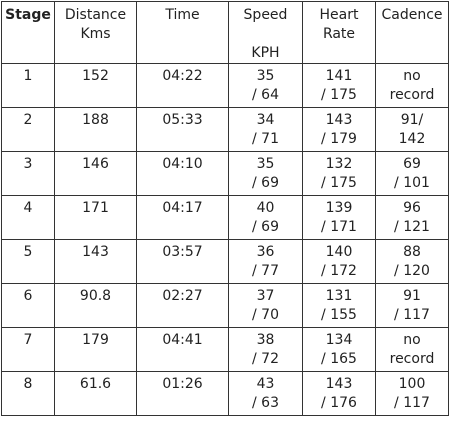 Image resolution: width=450 pixels, height=430 pixels. I want to click on cell-heart-rate: 132/ 175, so click(339, 173).